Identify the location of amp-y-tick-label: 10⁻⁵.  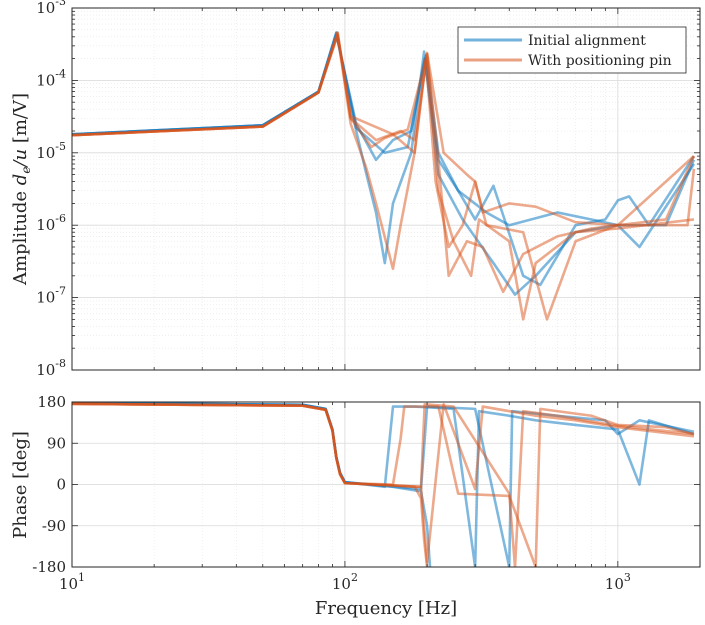
(51, 151).